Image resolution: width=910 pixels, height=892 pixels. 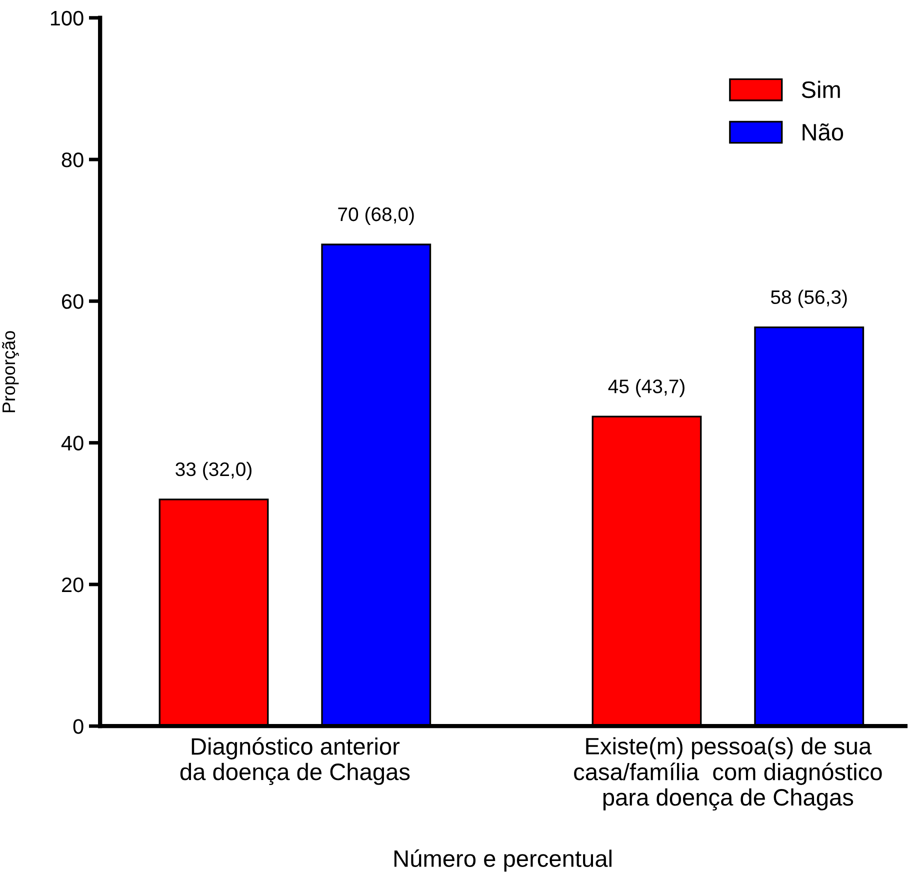 What do you see at coordinates (808, 299) in the screenshot?
I see `data-label: 58 (56,3)` at bounding box center [808, 299].